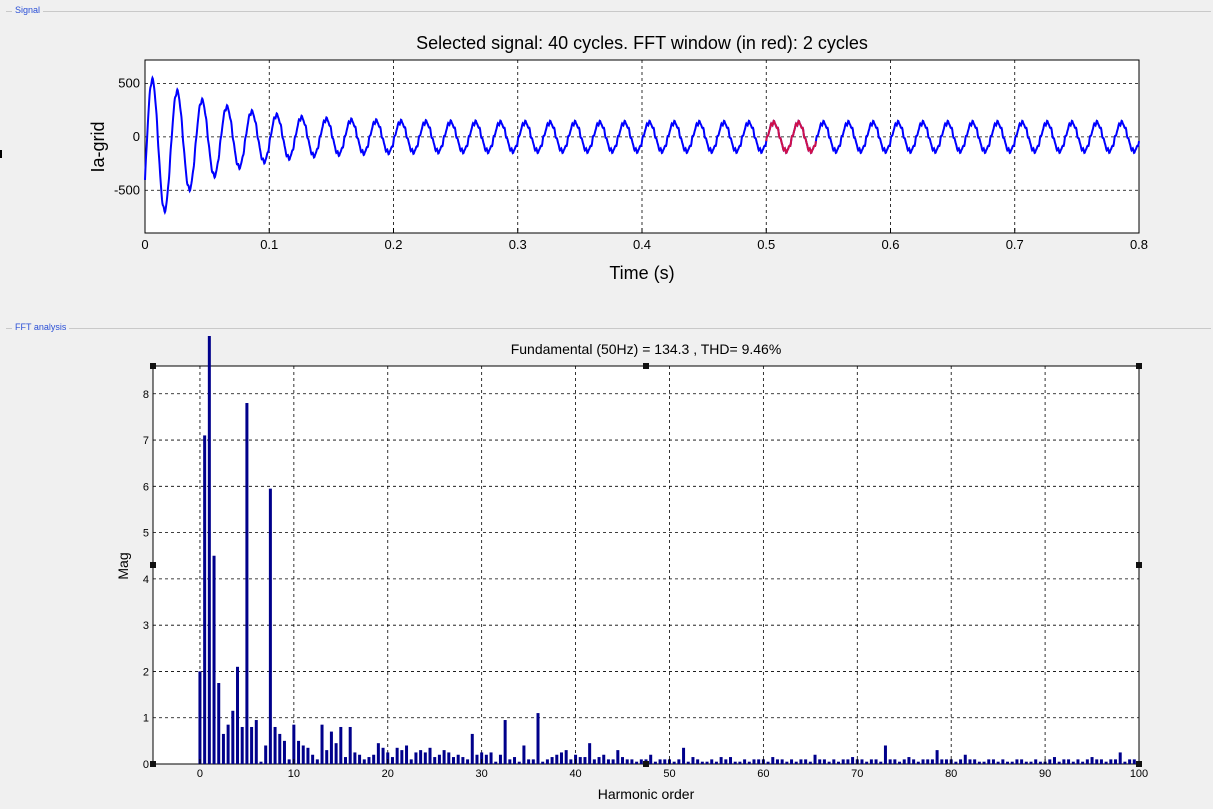 The height and width of the screenshot is (809, 1213). What do you see at coordinates (766, 244) in the screenshot?
I see `signal-x-tick-label: 0.5` at bounding box center [766, 244].